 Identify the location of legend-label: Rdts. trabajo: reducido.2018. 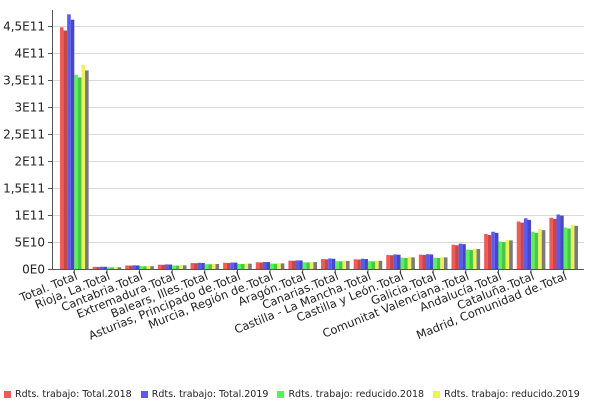
(356, 394).